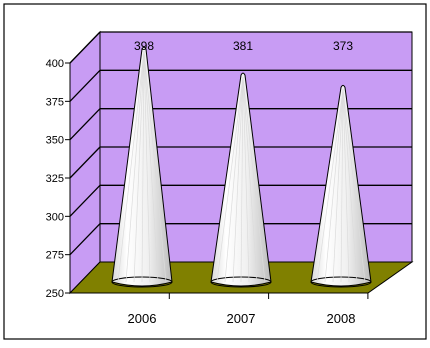 The width and height of the screenshot is (430, 348). I want to click on x-tick-label: 2007, so click(241, 318).